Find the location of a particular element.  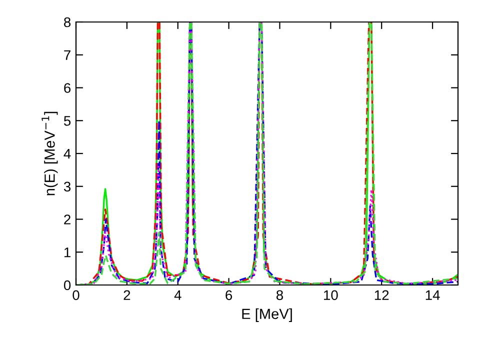

y-tick-label: 6 is located at coordinates (67, 88).